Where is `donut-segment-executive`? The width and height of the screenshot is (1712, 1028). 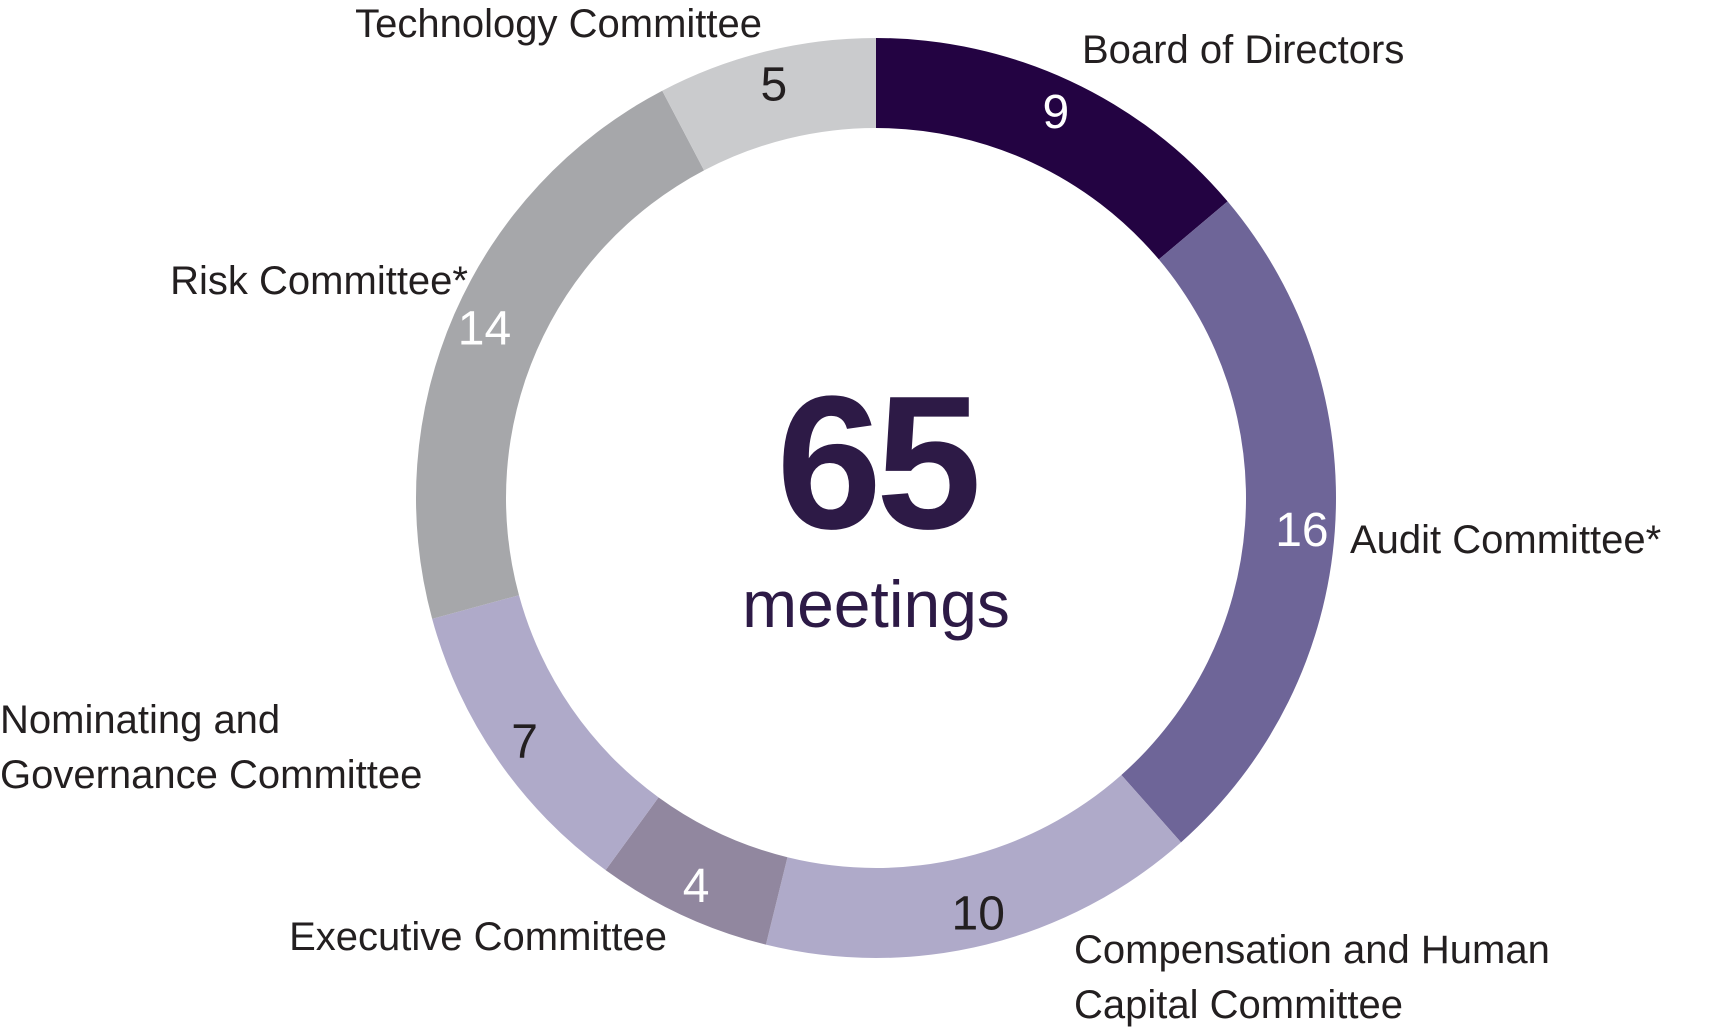 donut-segment-executive is located at coordinates (696, 871).